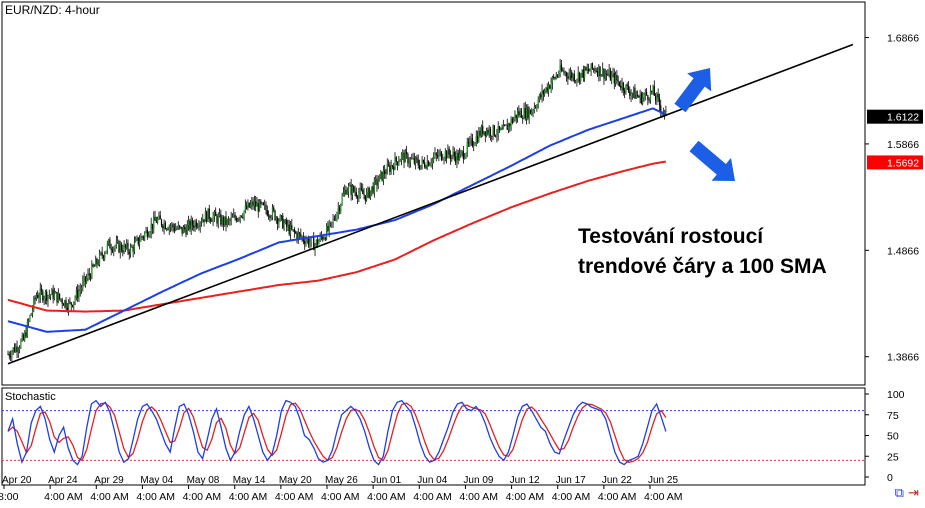 The width and height of the screenshot is (925, 508). What do you see at coordinates (571, 480) in the screenshot?
I see `date-label: Jun 17` at bounding box center [571, 480].